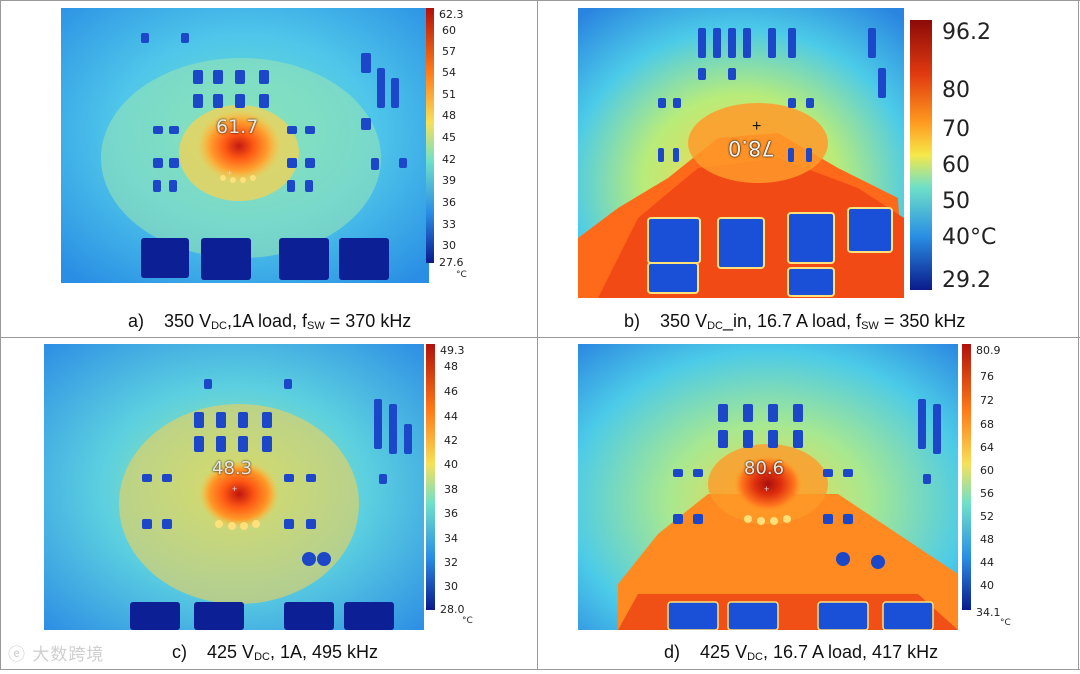 This screenshot has width=1080, height=674. Describe the element at coordinates (987, 470) in the screenshot. I see `scale-tick-d-60: 60` at that location.